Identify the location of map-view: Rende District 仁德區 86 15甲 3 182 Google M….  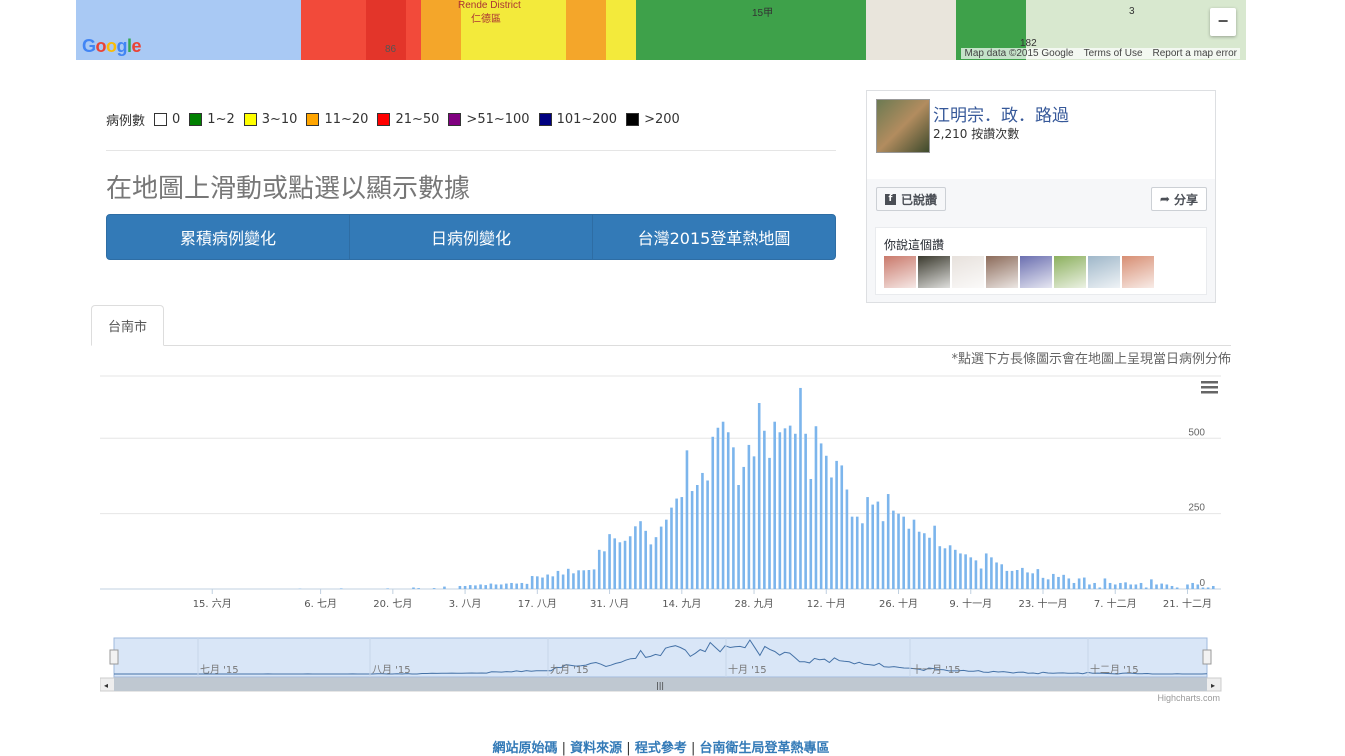
(661, 30).